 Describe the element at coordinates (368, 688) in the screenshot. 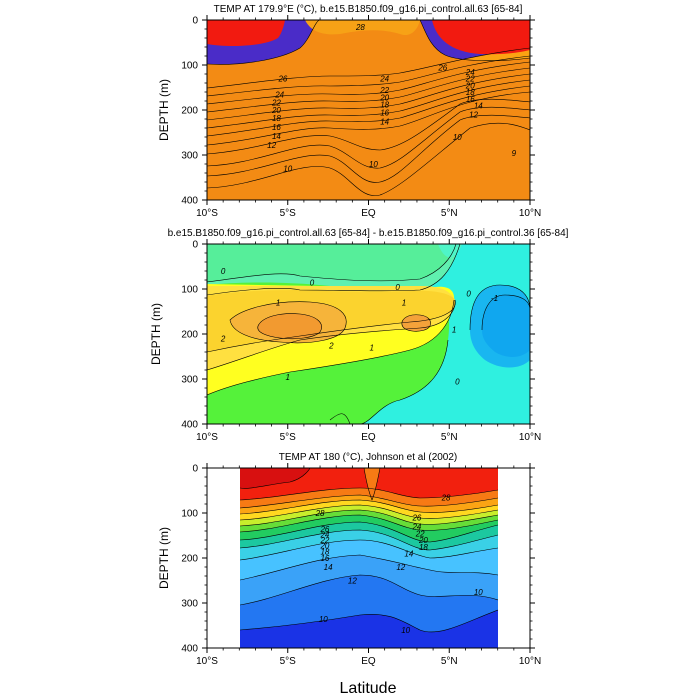

I see `x-axis-label: Latitude` at that location.